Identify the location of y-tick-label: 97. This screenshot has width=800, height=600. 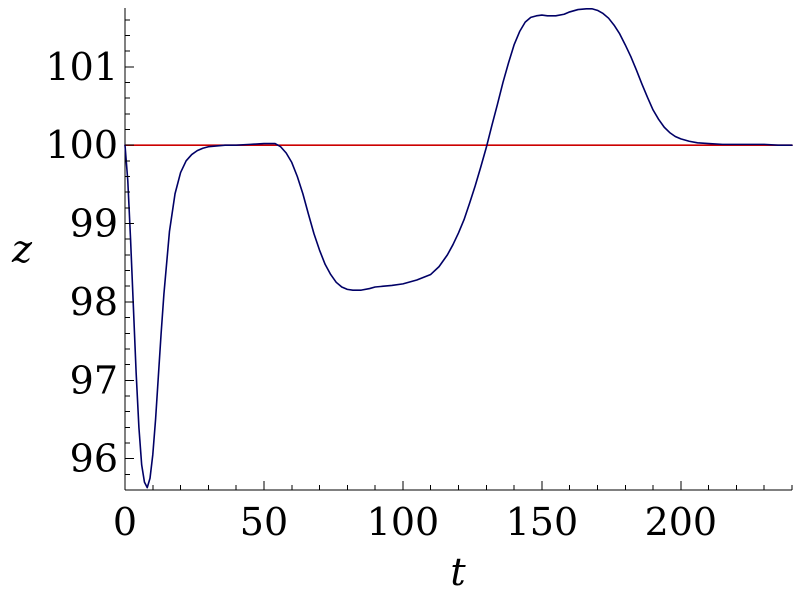
(94, 380).